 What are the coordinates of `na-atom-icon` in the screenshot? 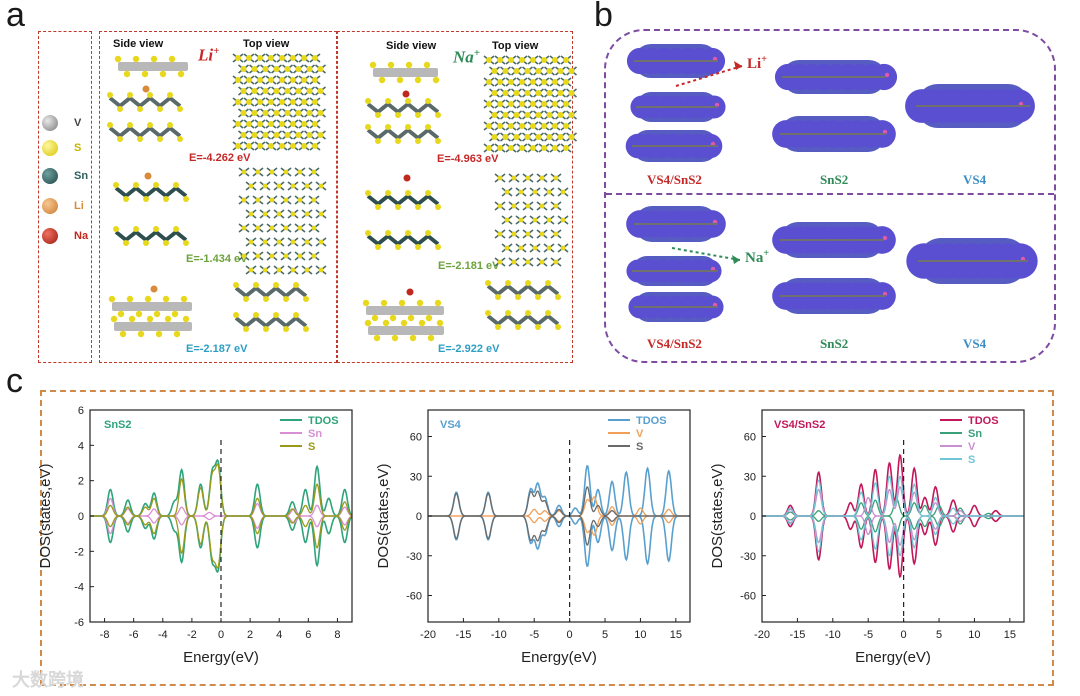 It's located at (50, 236).